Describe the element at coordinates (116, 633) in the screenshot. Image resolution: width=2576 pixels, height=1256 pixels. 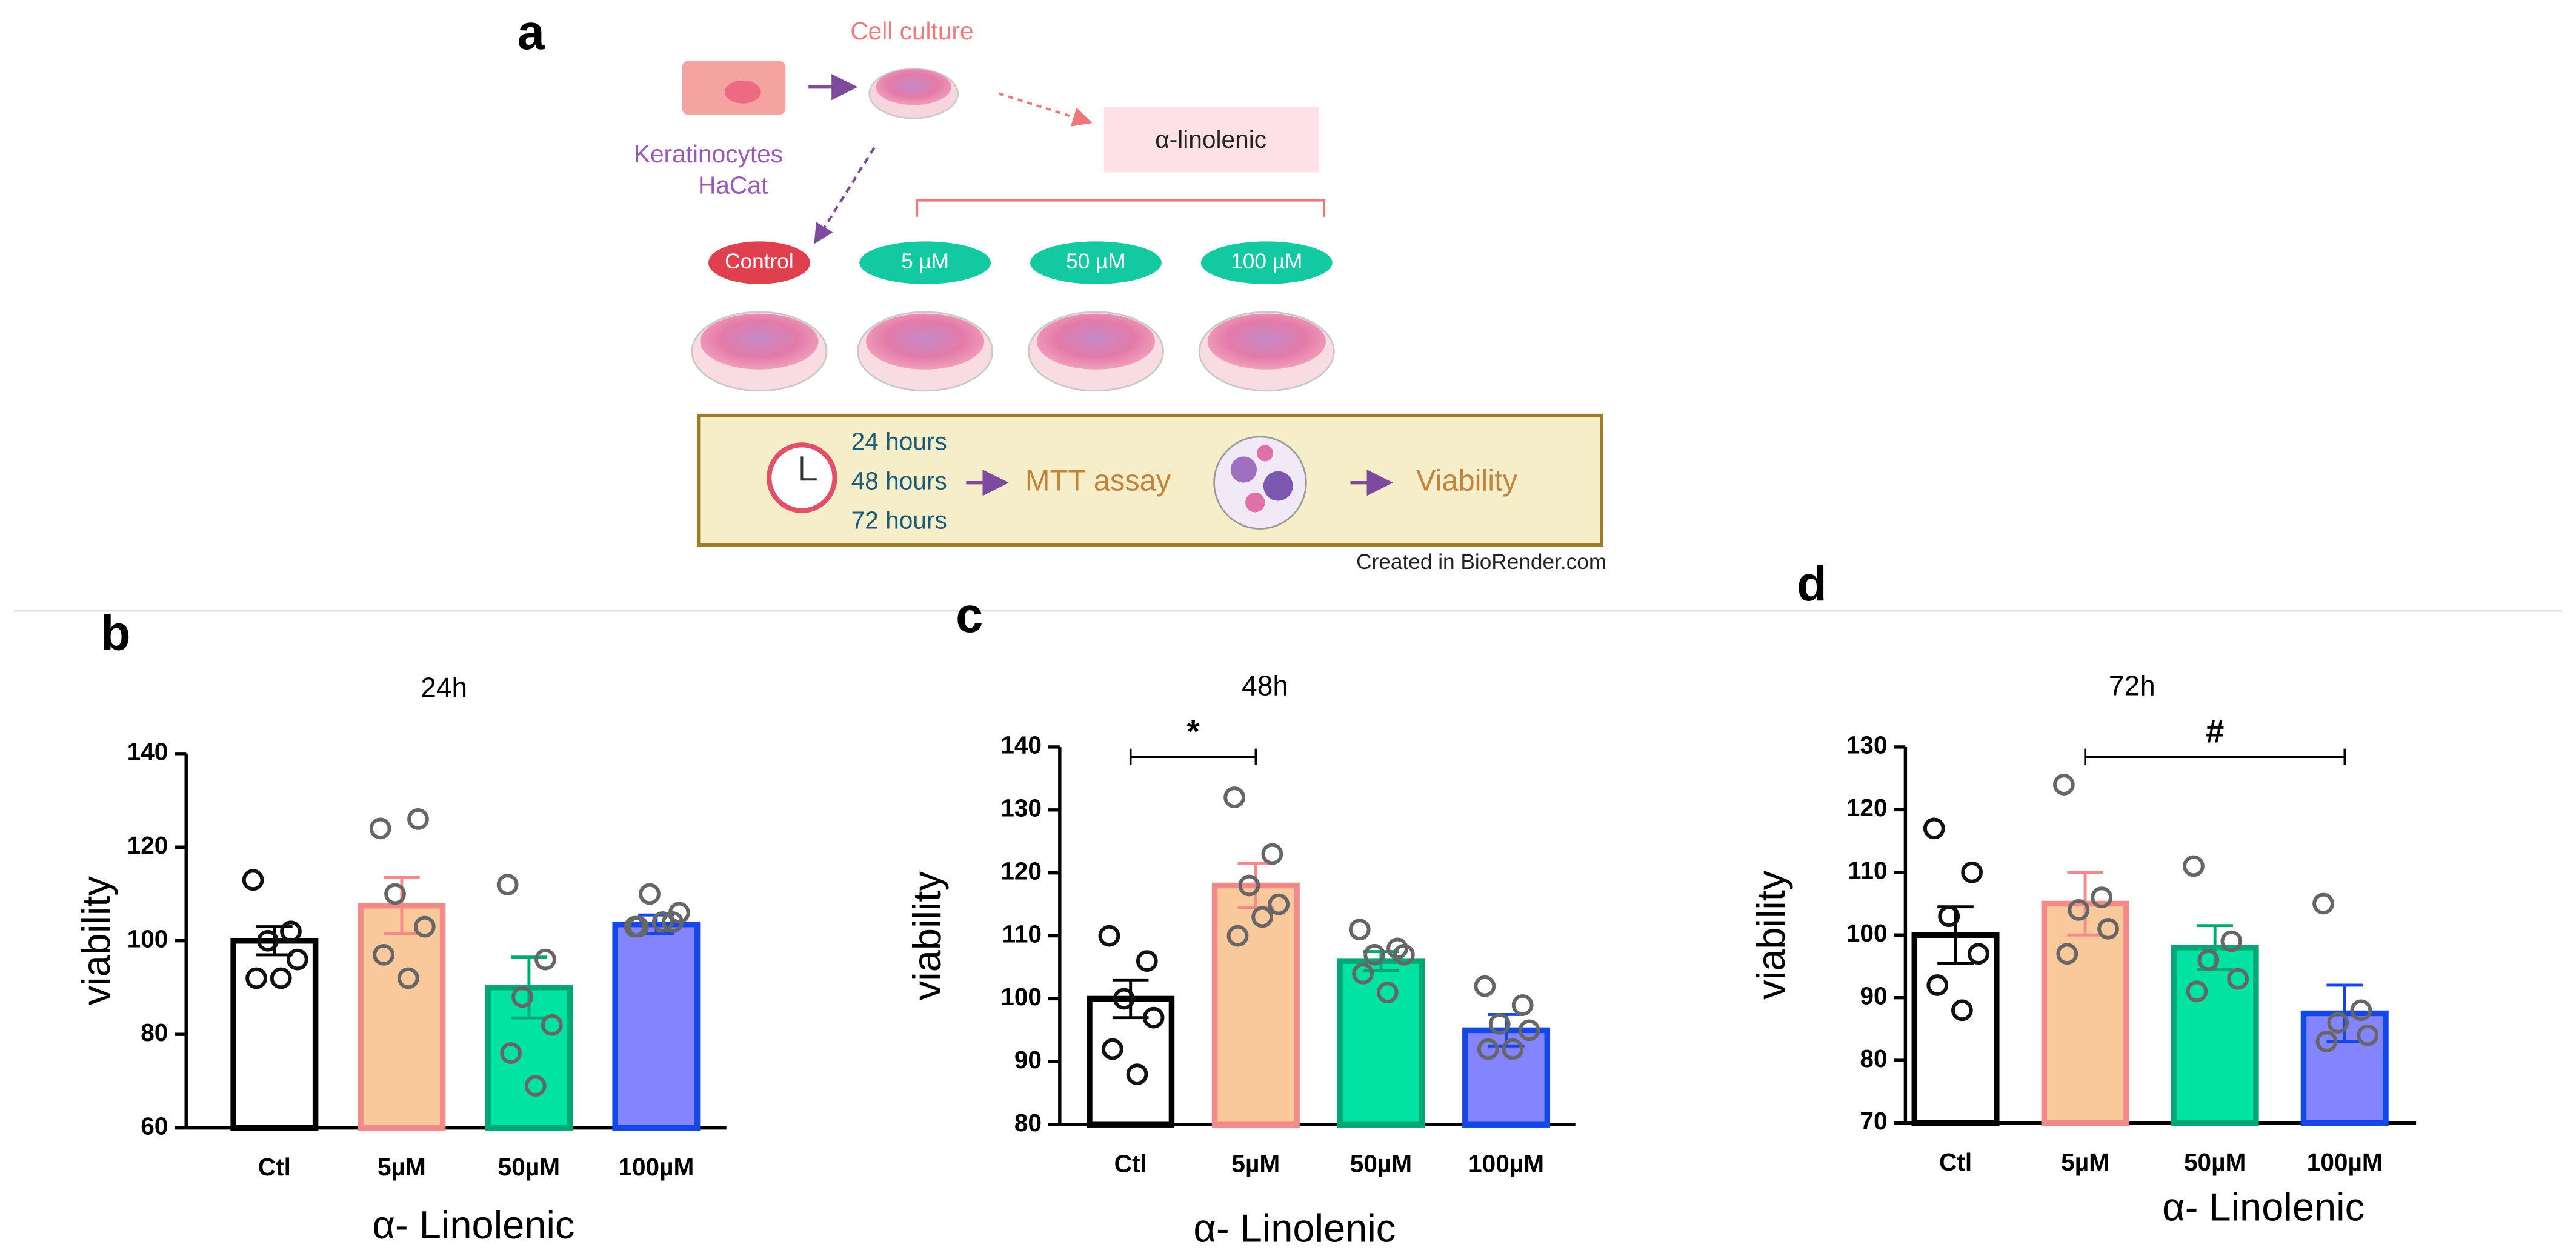
I see `panel-label: b` at that location.